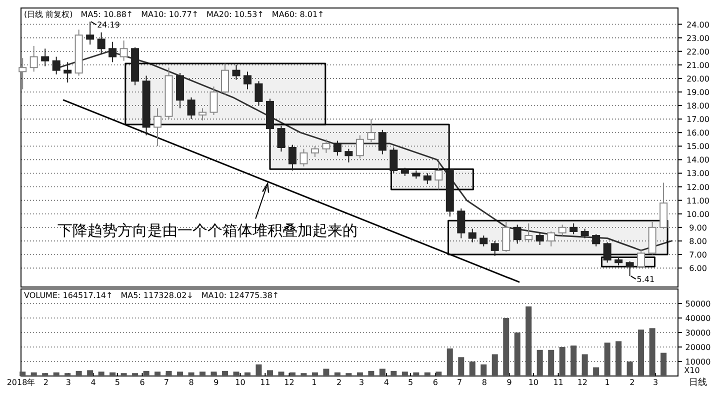 This screenshot has width=716, height=399. I want to click on annotation: MA10: 10.77↑, so click(170, 14).